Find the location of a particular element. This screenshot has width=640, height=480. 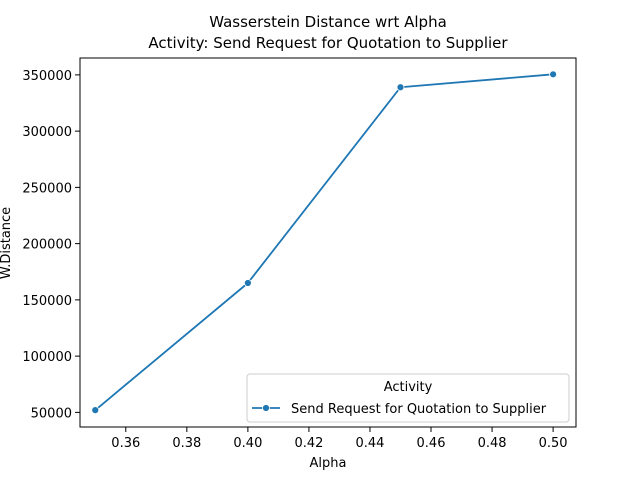

x-tick-label: 0.42 is located at coordinates (308, 443).